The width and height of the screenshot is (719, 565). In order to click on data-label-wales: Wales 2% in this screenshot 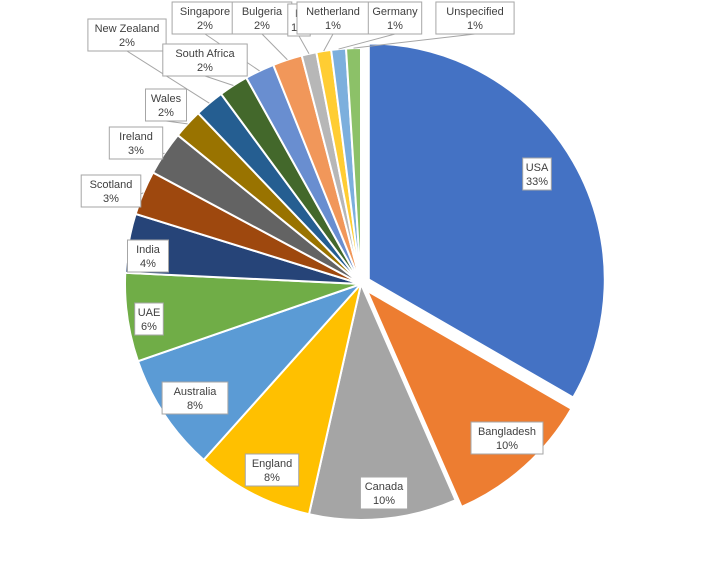, I will do `click(166, 105)`.